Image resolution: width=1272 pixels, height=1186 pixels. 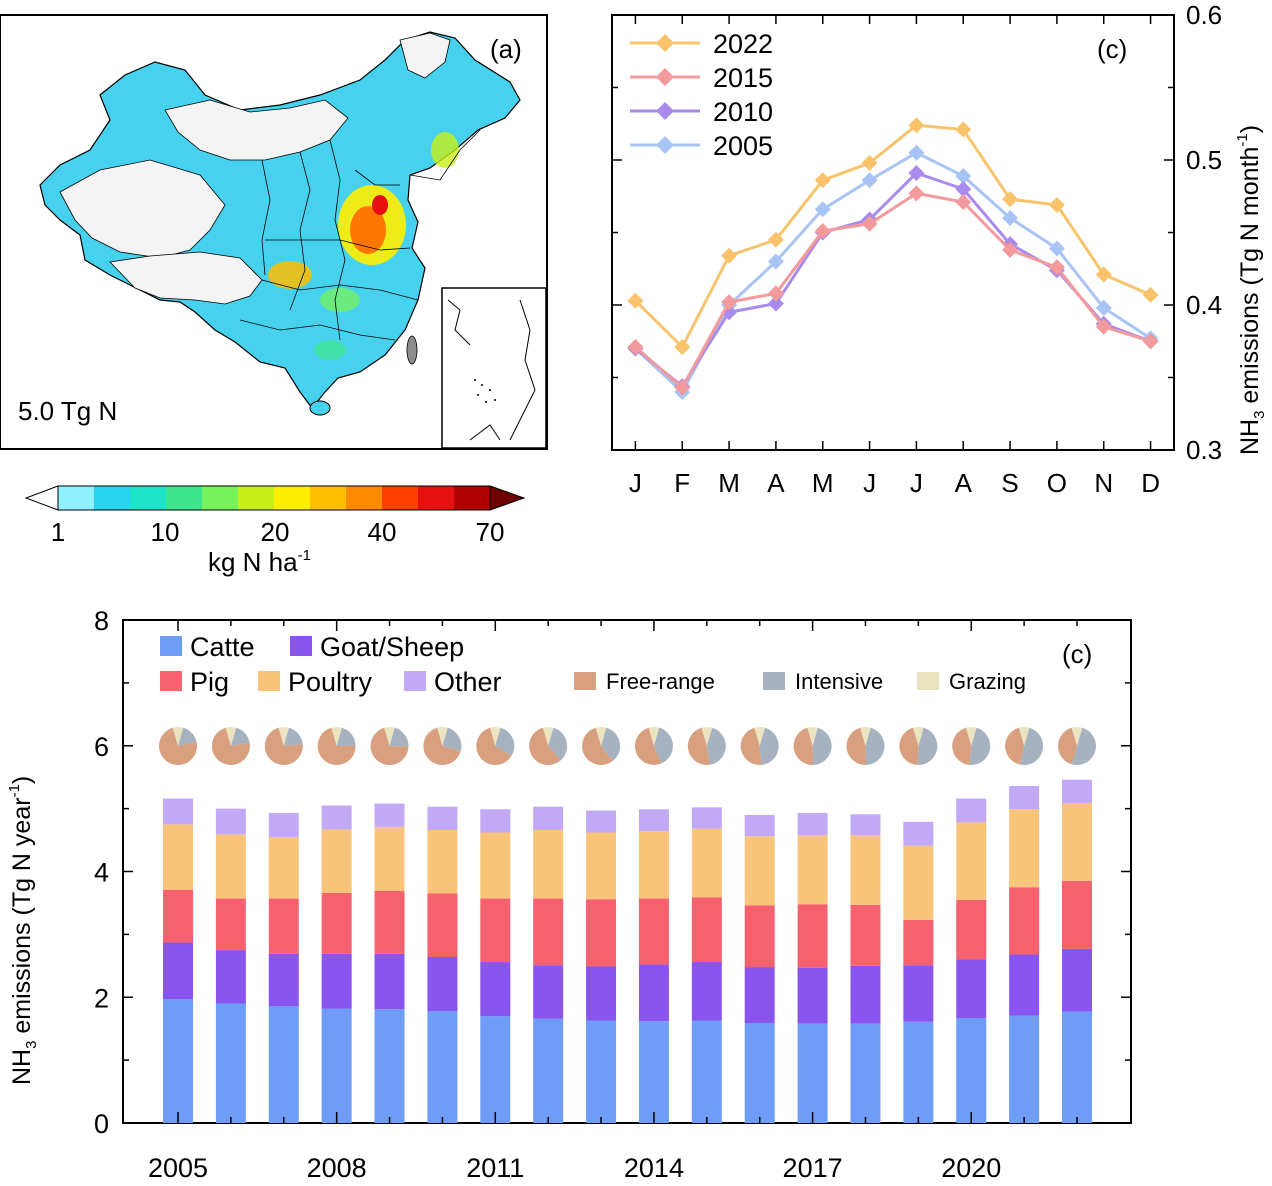 I want to click on colorbar-tick-label: 70, so click(x=490, y=532).